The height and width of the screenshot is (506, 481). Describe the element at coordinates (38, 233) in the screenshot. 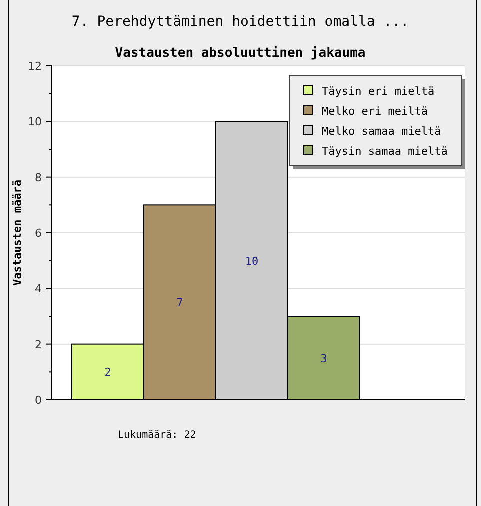

I see `y-tick-label: 6` at that location.